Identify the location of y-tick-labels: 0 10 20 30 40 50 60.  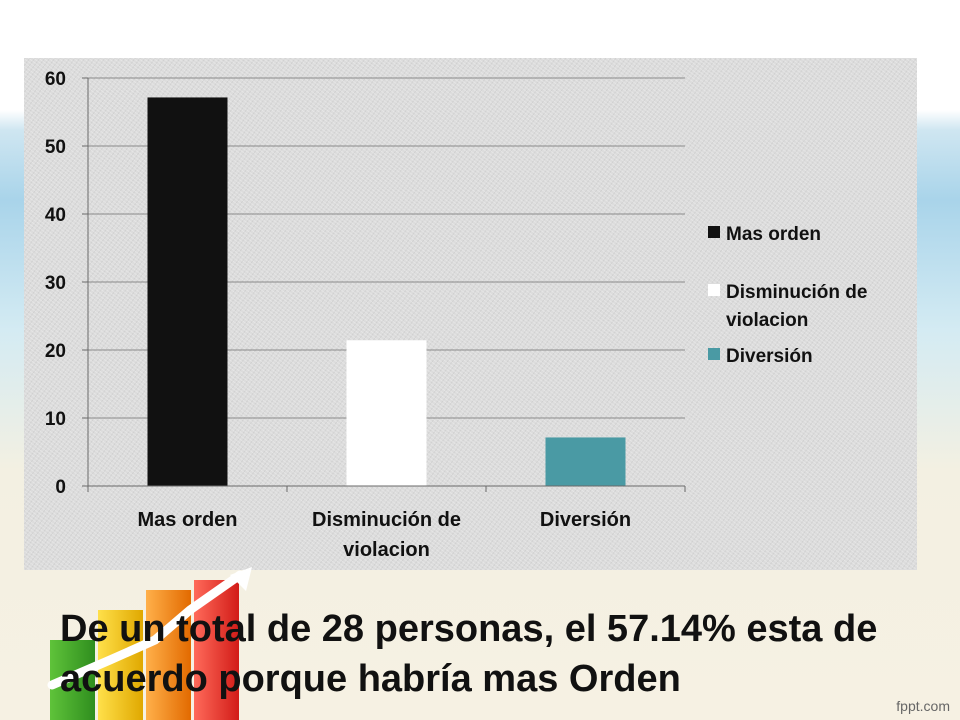
(55, 283).